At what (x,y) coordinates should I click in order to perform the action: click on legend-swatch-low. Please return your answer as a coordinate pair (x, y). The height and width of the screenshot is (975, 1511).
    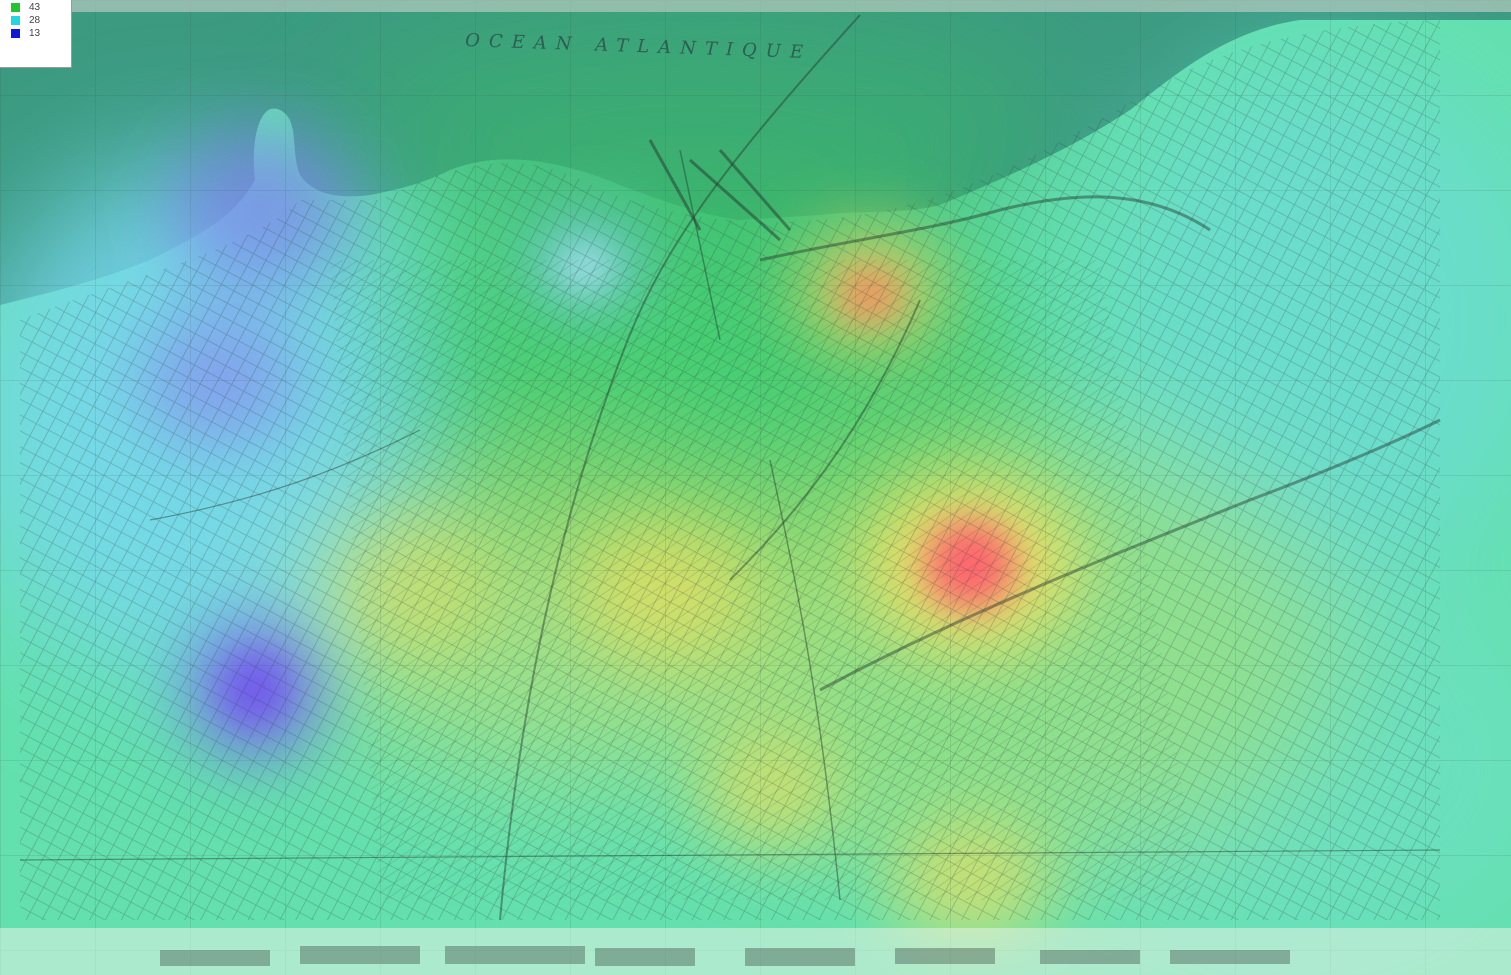
    Looking at the image, I should click on (15, 33).